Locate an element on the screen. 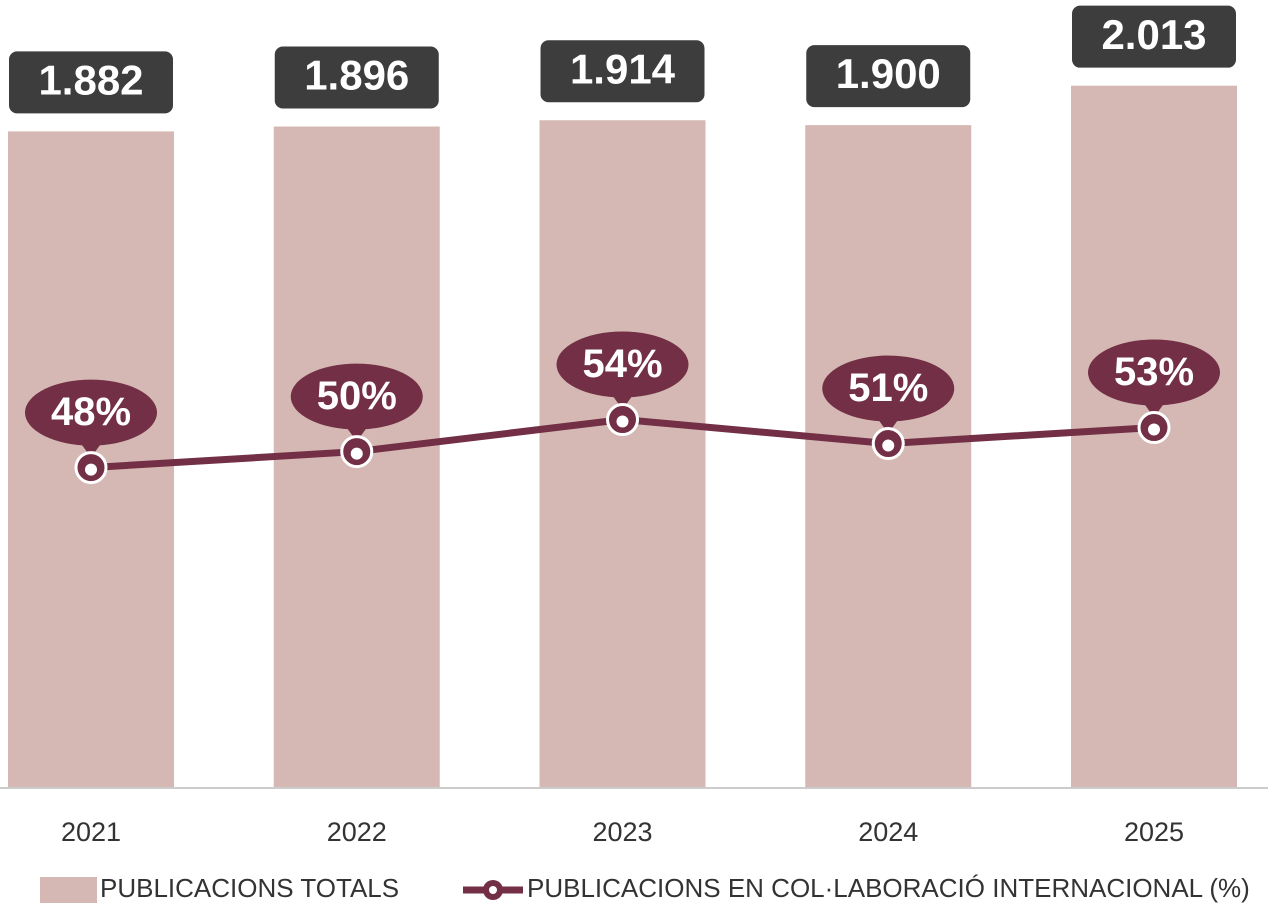  bar-label: 1.882 is located at coordinates (90, 79).